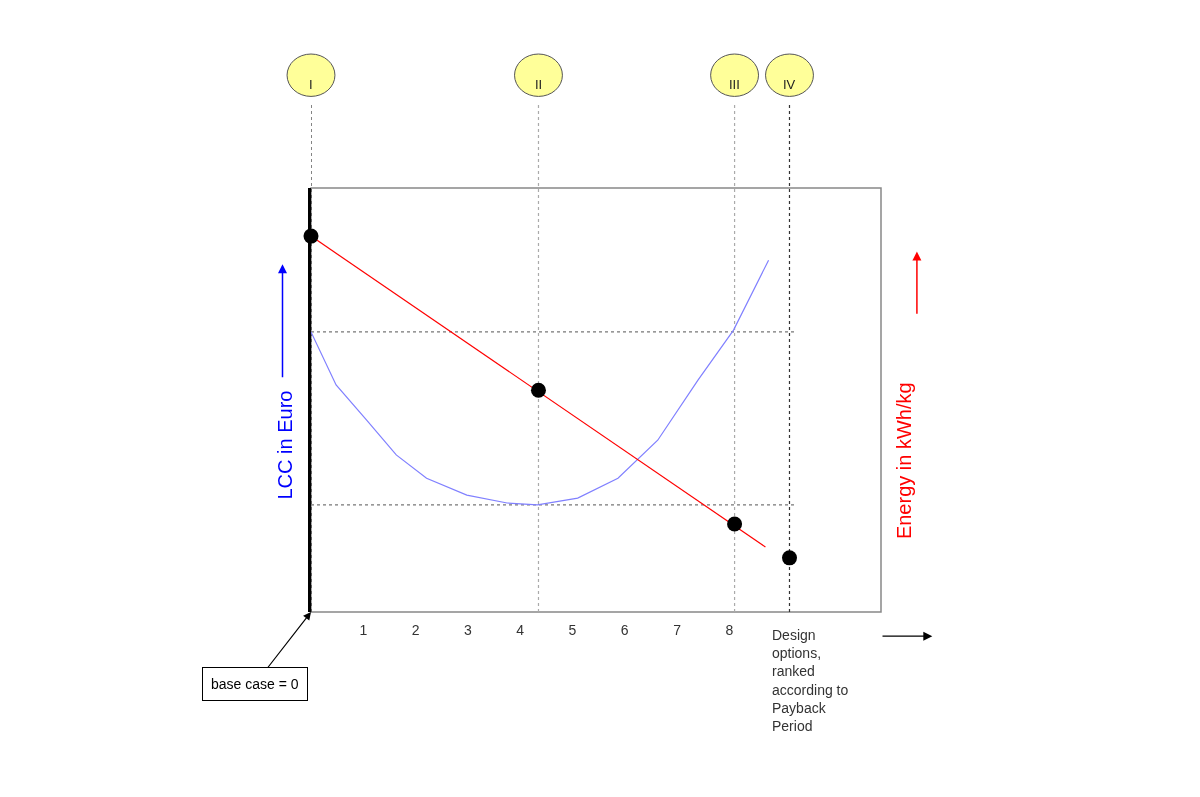 Image resolution: width=1200 pixels, height=797 pixels. I want to click on ref-line-label: I, so click(311, 84).